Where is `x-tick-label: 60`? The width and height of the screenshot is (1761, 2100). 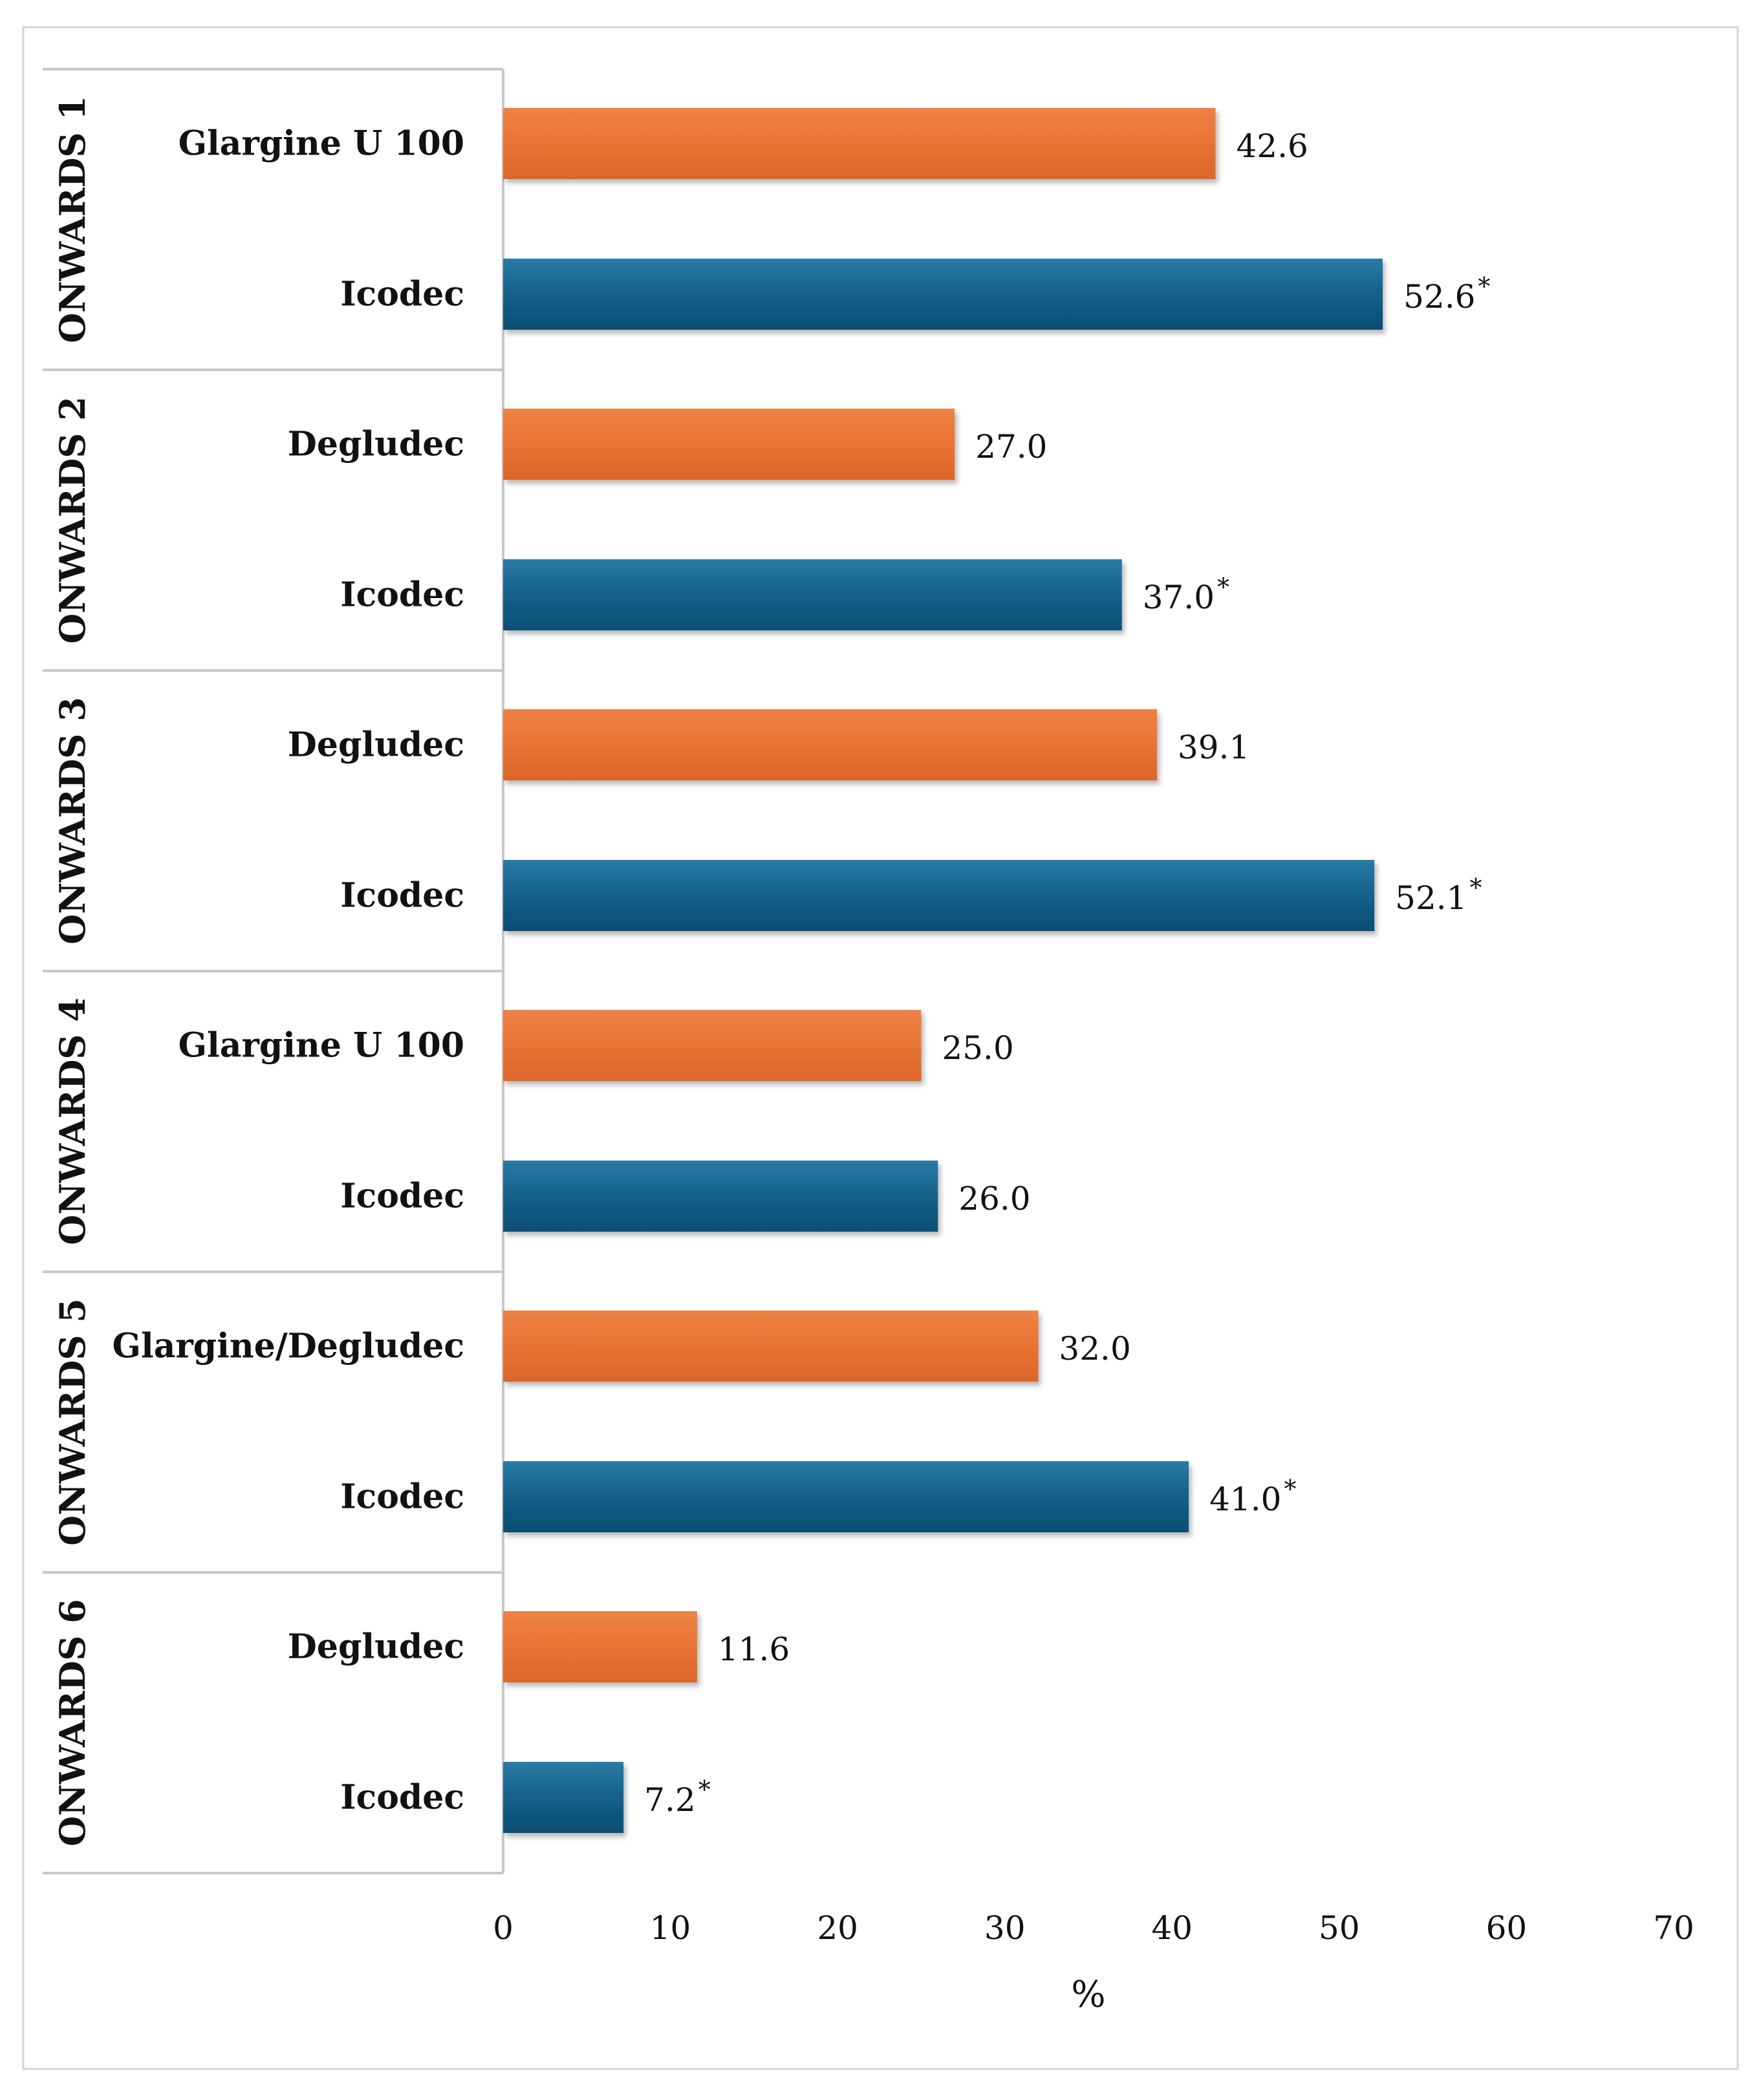 x-tick-label: 60 is located at coordinates (1507, 1928).